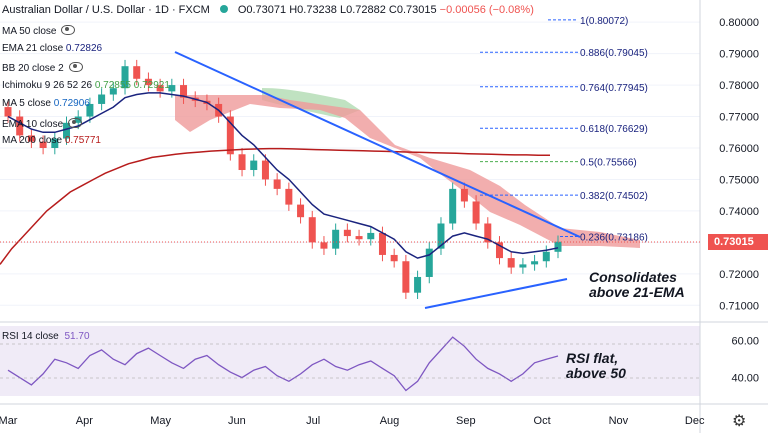 The height and width of the screenshot is (433, 768). I want to click on annotation-rsi-flat: RSI flat, above 50, so click(596, 365).